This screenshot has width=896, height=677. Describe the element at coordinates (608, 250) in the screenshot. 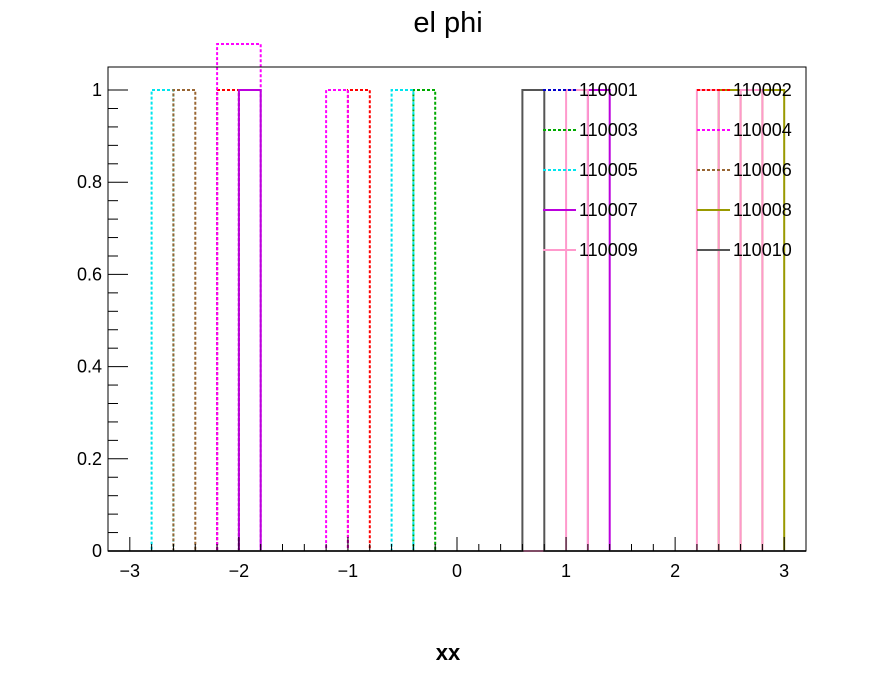

I see `legend-label-110009: 110009` at that location.